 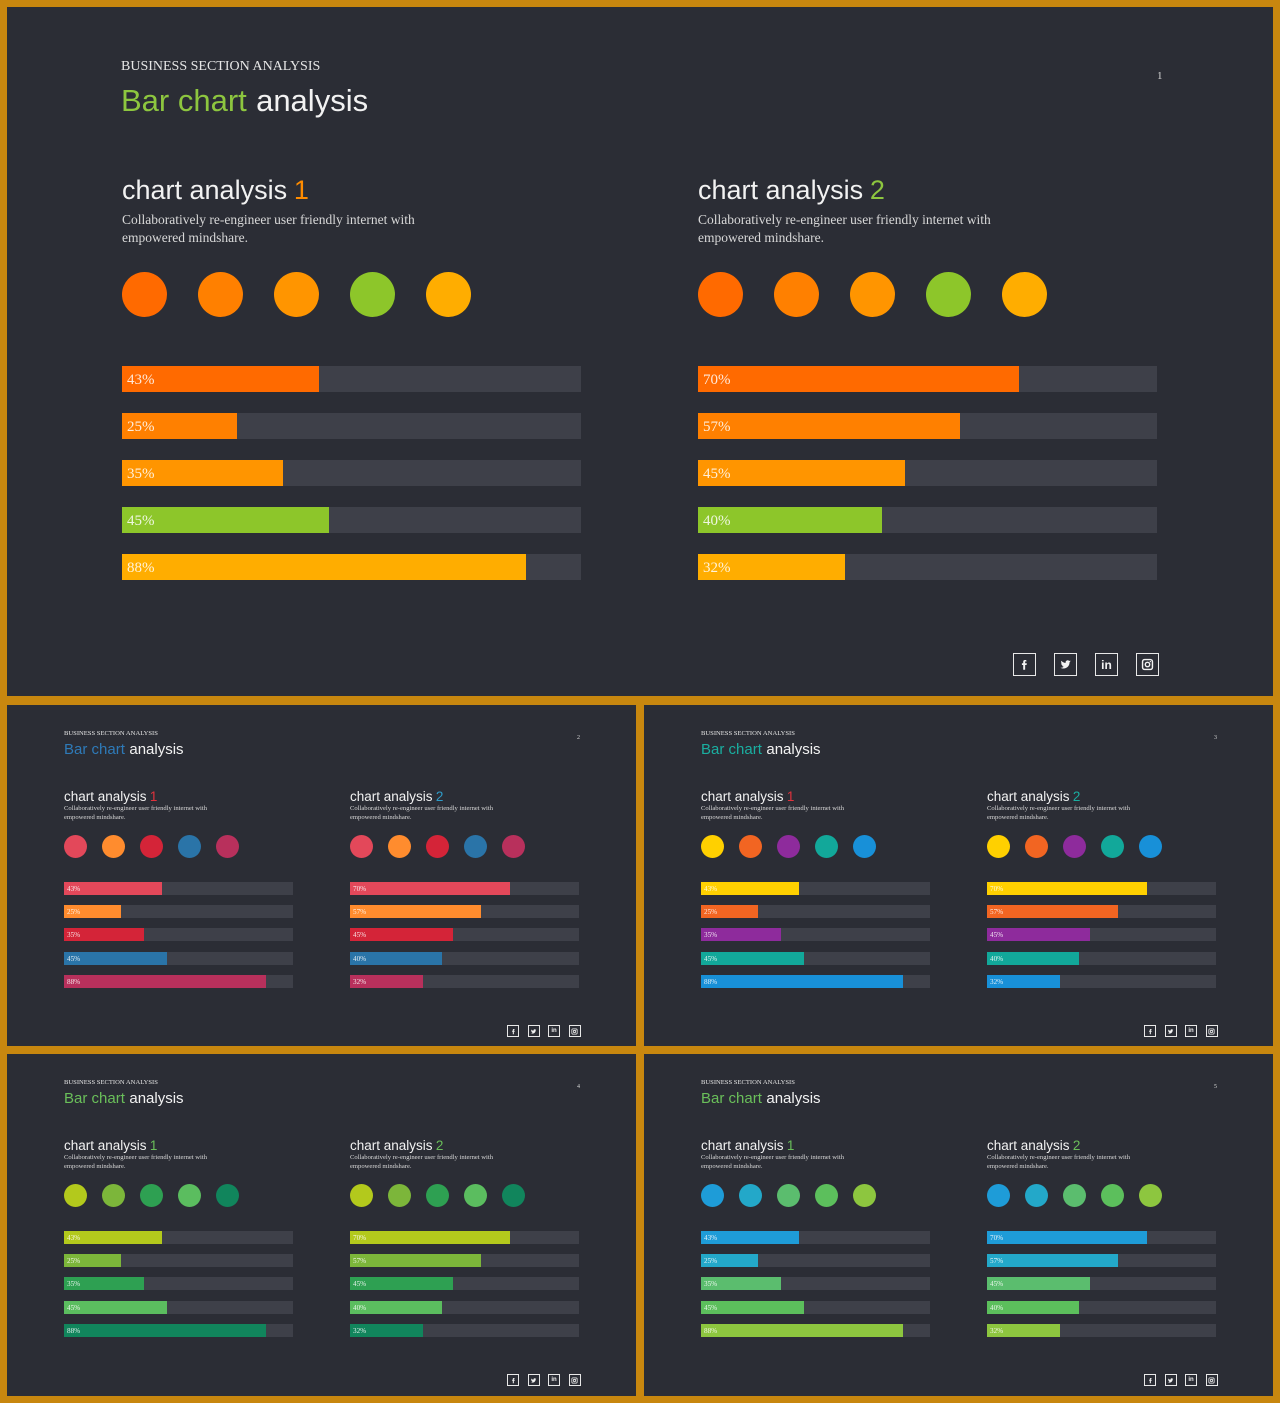 I want to click on page-number: 1, so click(x=1160, y=76).